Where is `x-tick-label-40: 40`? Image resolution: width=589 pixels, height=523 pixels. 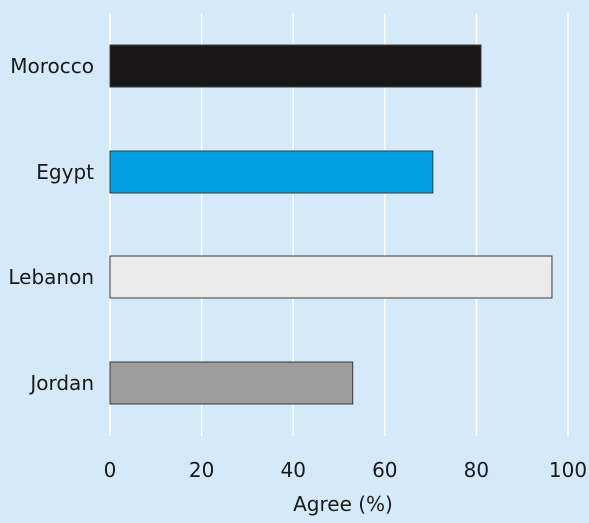 x-tick-label-40: 40 is located at coordinates (292, 470).